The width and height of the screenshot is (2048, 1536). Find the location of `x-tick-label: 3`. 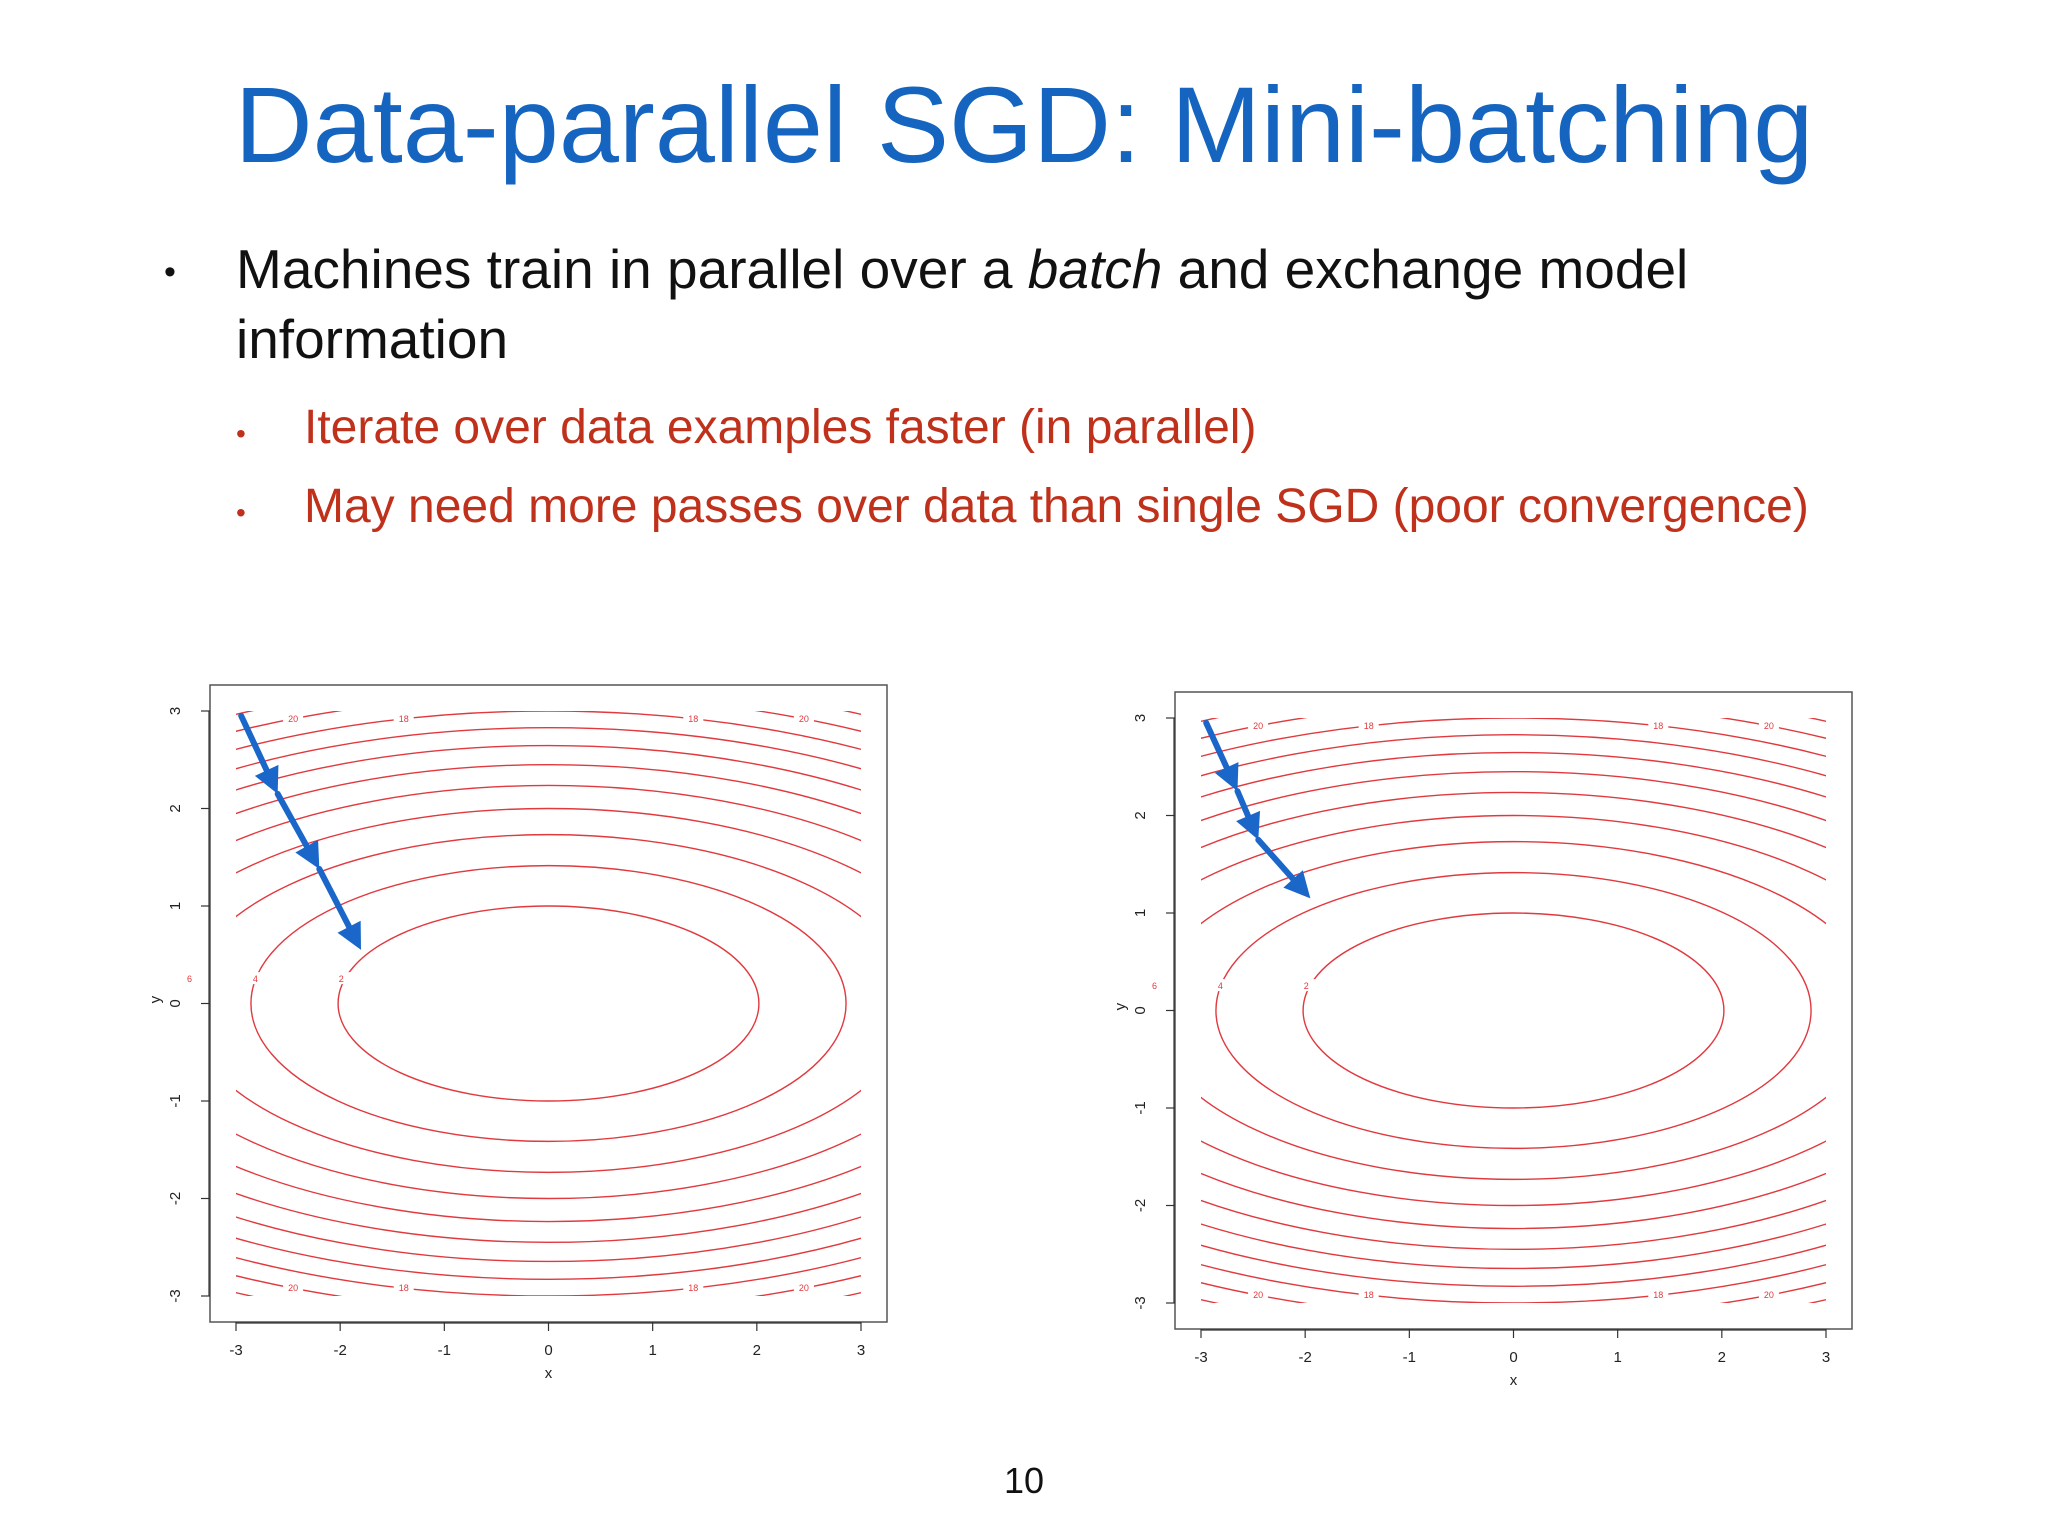

x-tick-label: 3 is located at coordinates (1826, 1357).